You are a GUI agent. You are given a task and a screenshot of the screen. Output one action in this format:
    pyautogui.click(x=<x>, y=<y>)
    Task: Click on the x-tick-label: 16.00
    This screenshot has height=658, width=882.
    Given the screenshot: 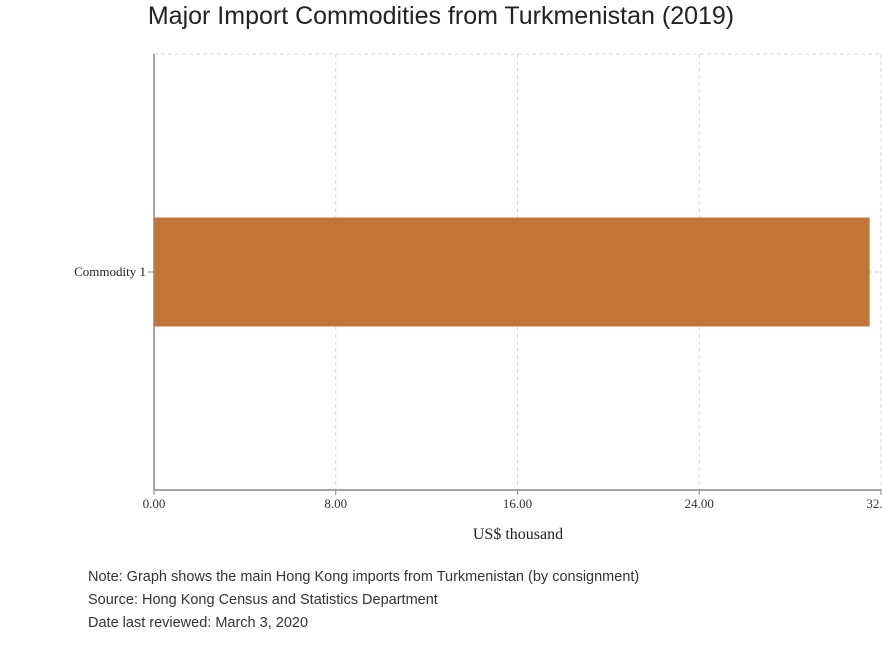 What is the action you would take?
    pyautogui.click(x=517, y=503)
    